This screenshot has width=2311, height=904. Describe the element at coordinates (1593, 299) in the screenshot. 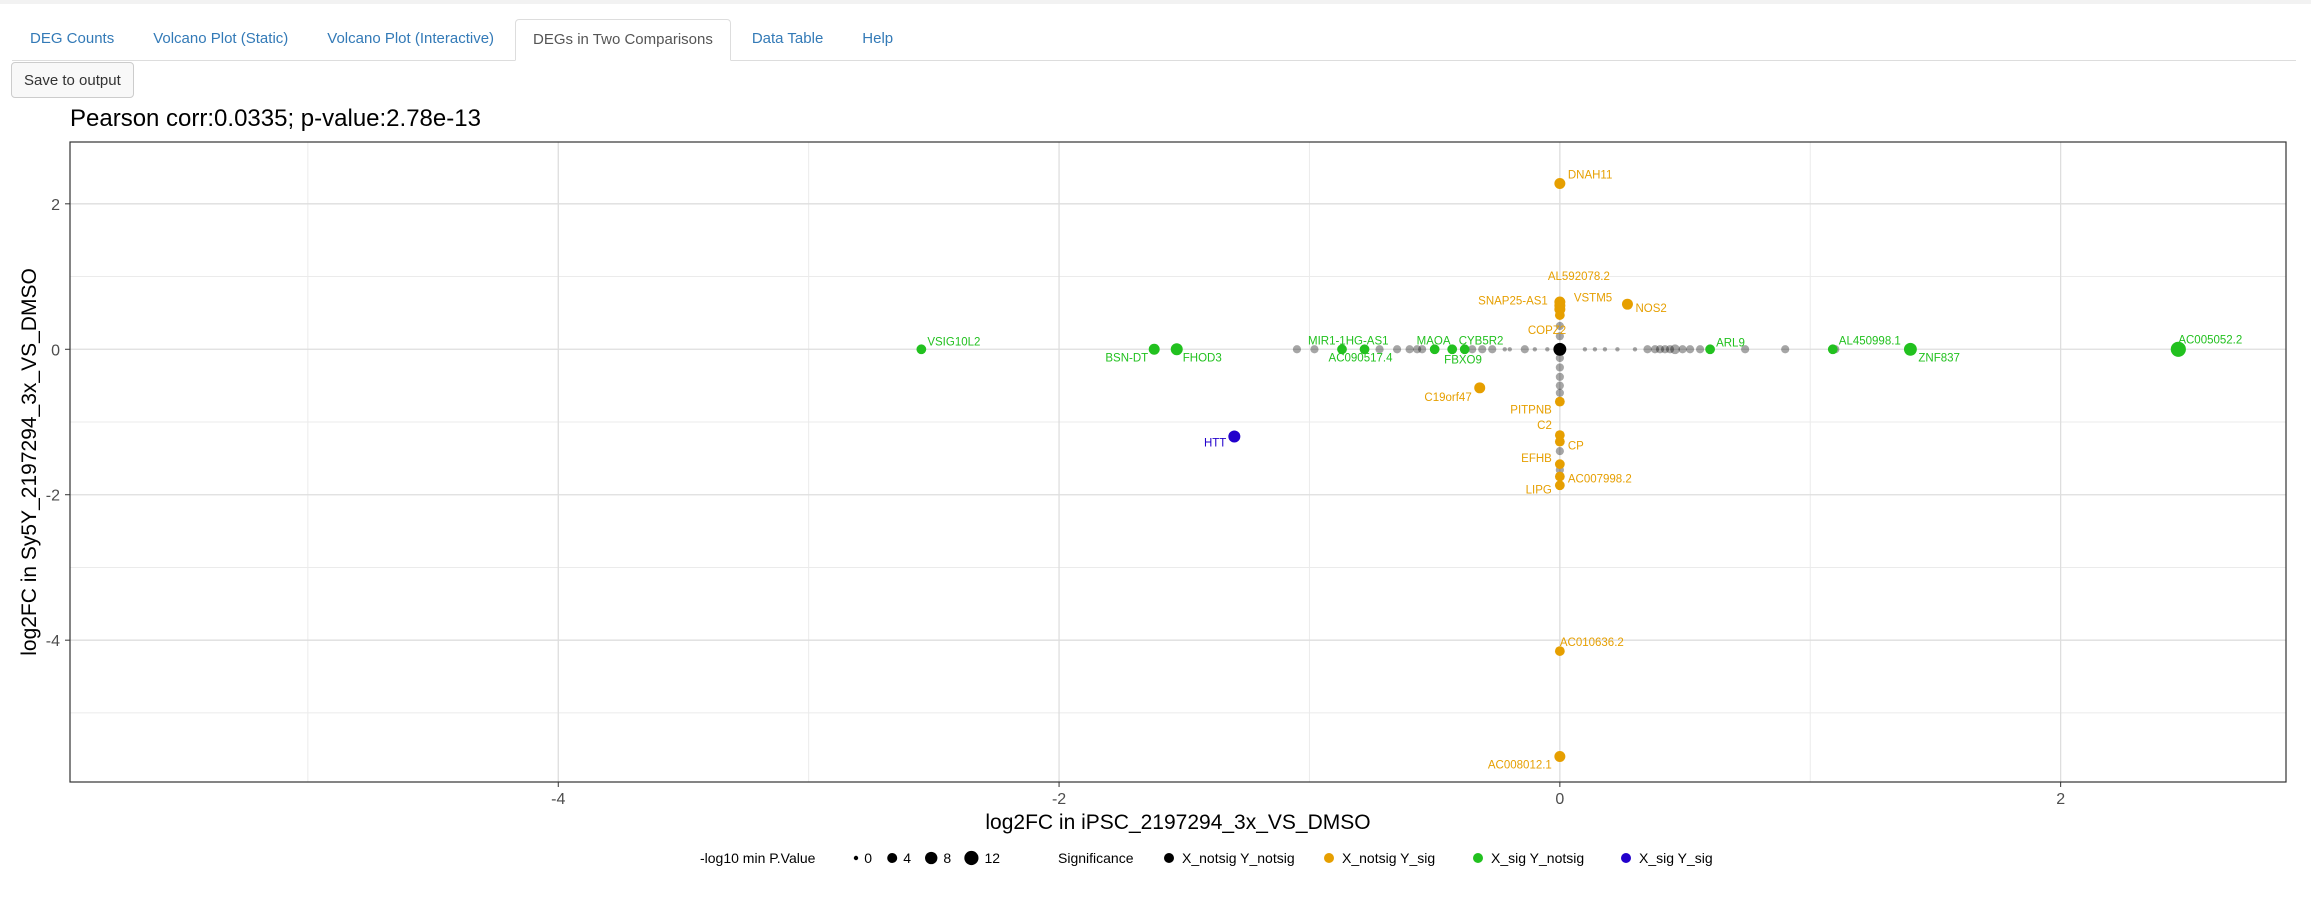

I see `point-label: VSTM5` at that location.